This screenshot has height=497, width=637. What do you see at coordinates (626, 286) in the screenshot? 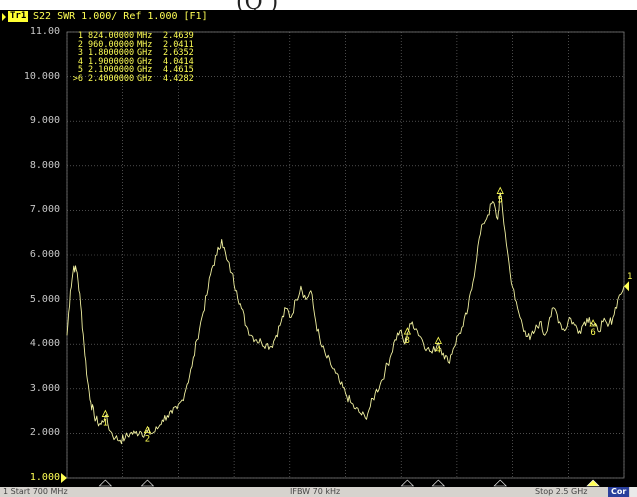
I see `right-edge-marker-icon` at bounding box center [626, 286].